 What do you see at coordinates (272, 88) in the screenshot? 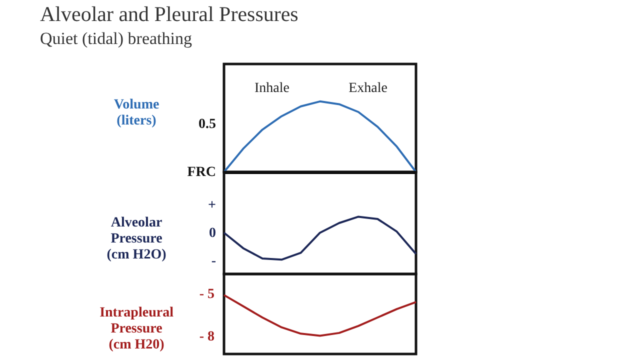
I see `text: Inhale` at bounding box center [272, 88].